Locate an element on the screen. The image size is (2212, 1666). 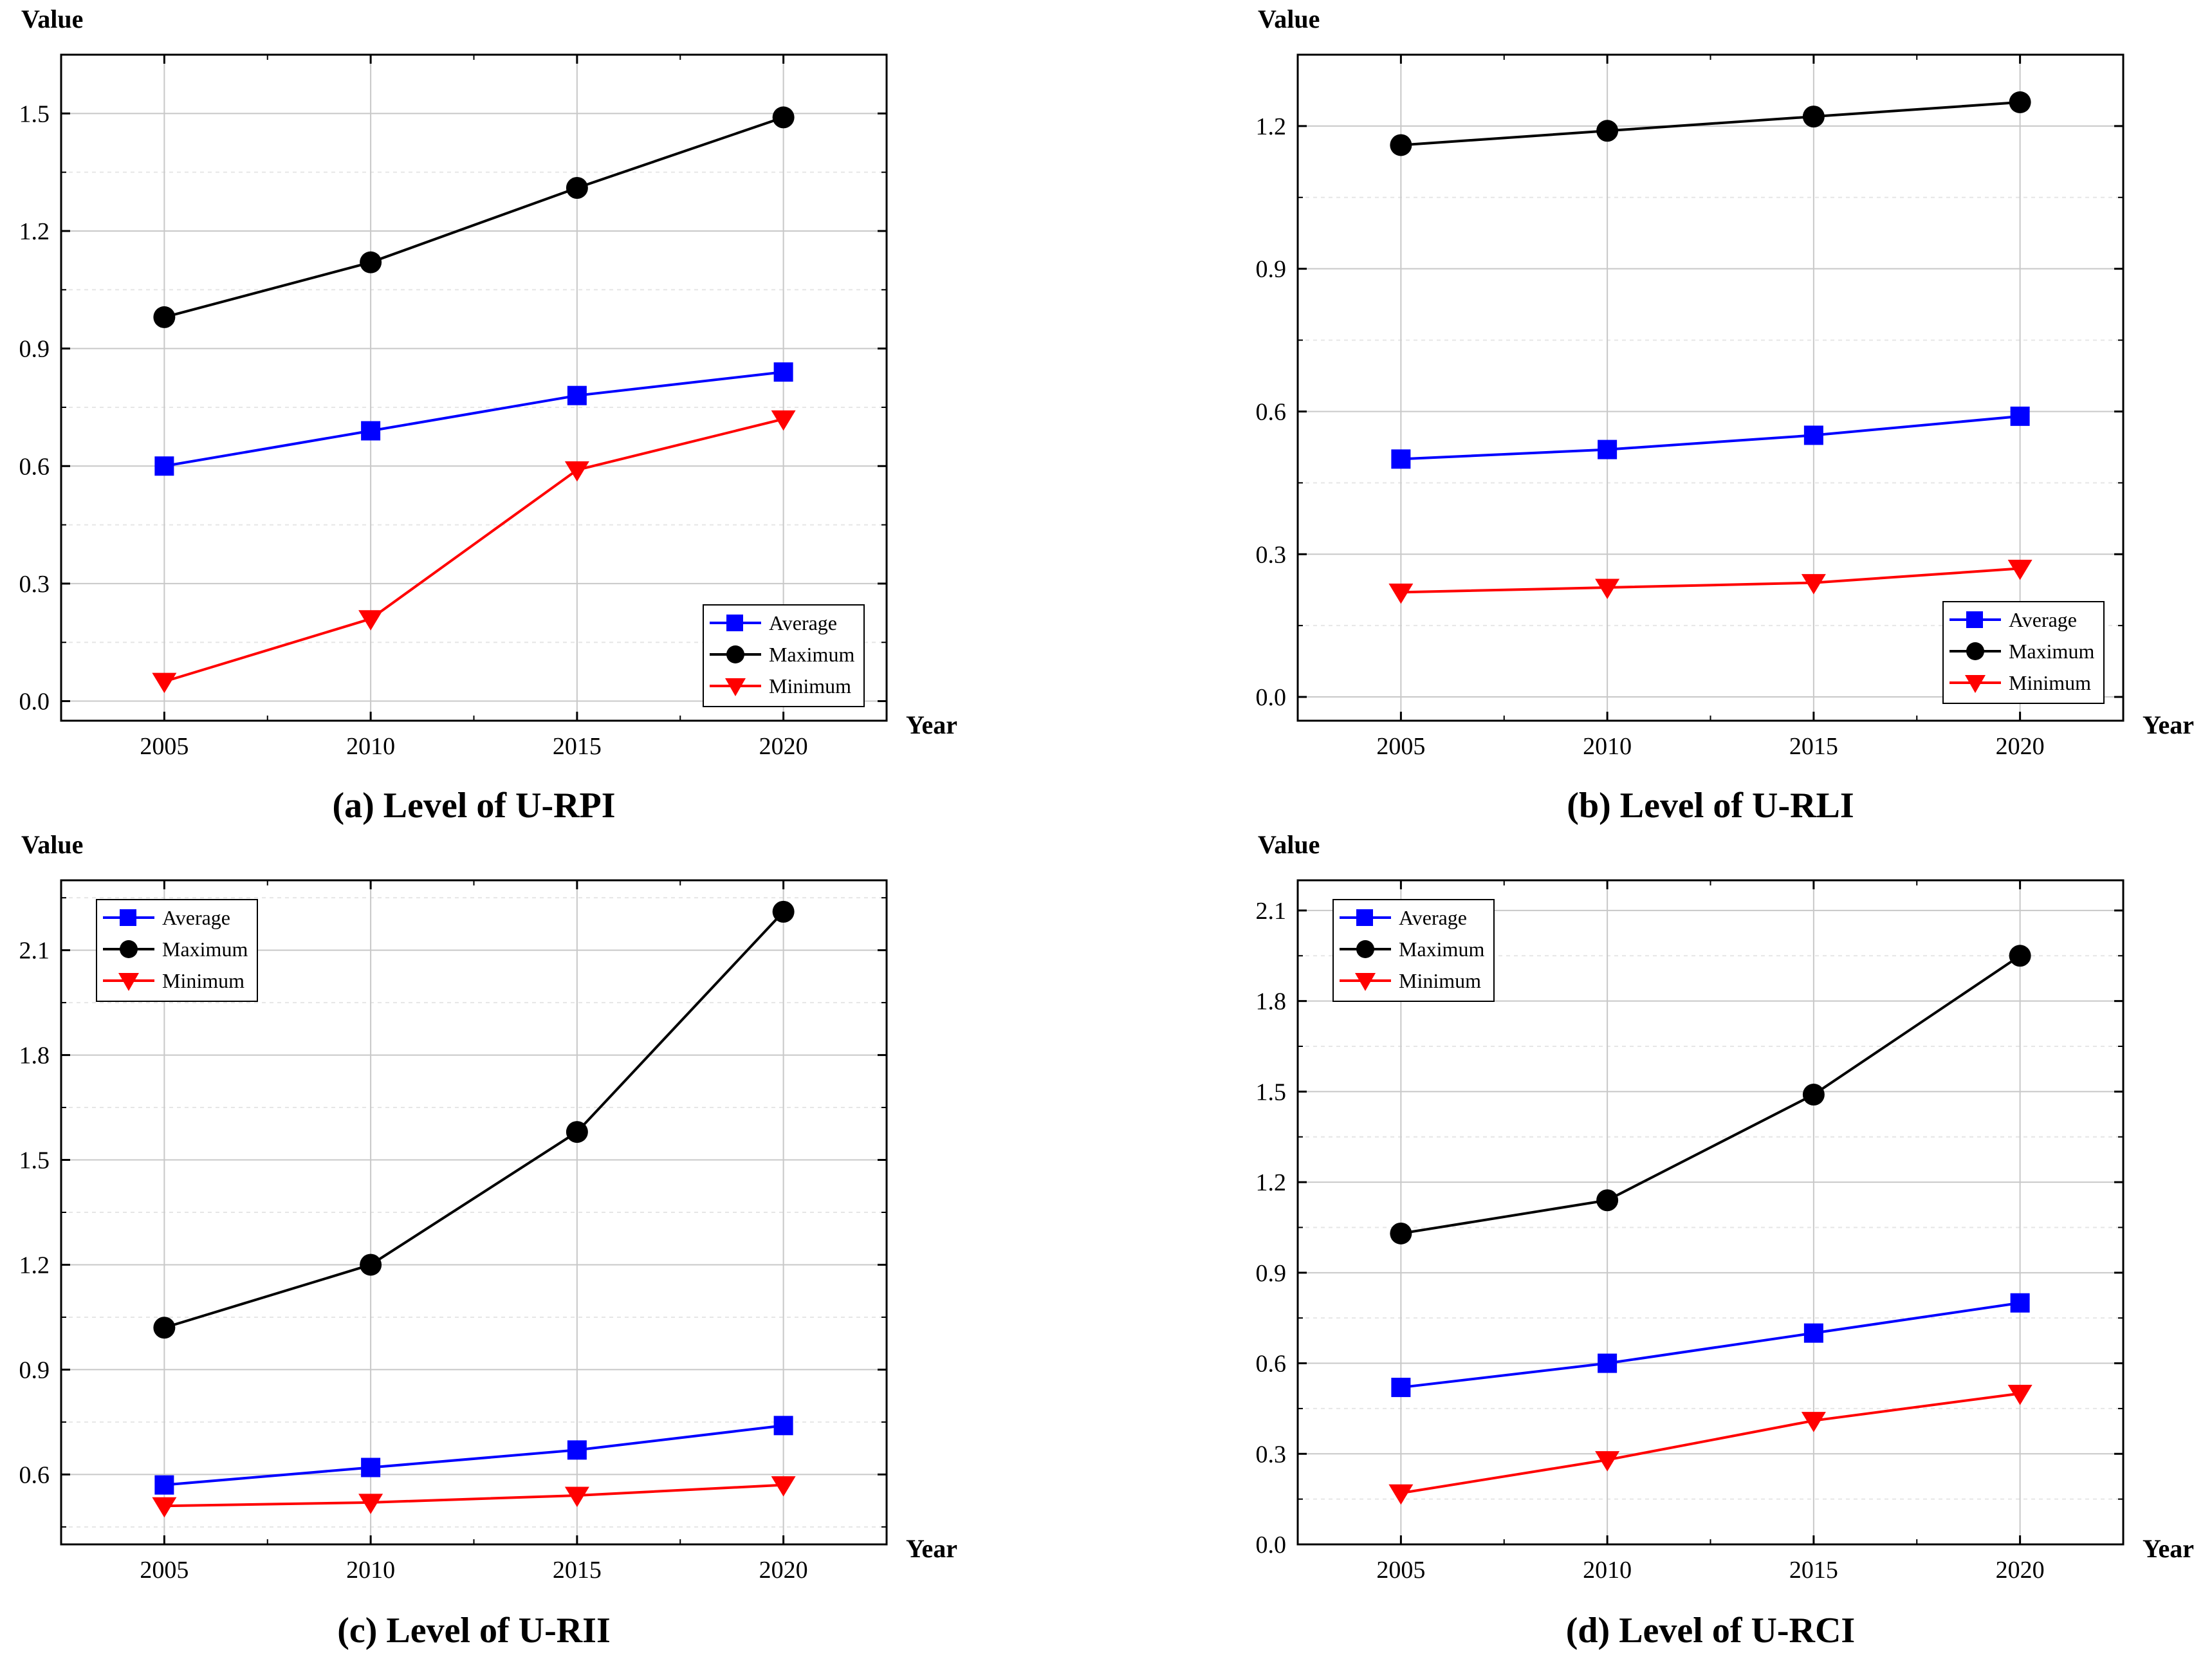
x-tick-label: 2020 is located at coordinates (2020, 746).